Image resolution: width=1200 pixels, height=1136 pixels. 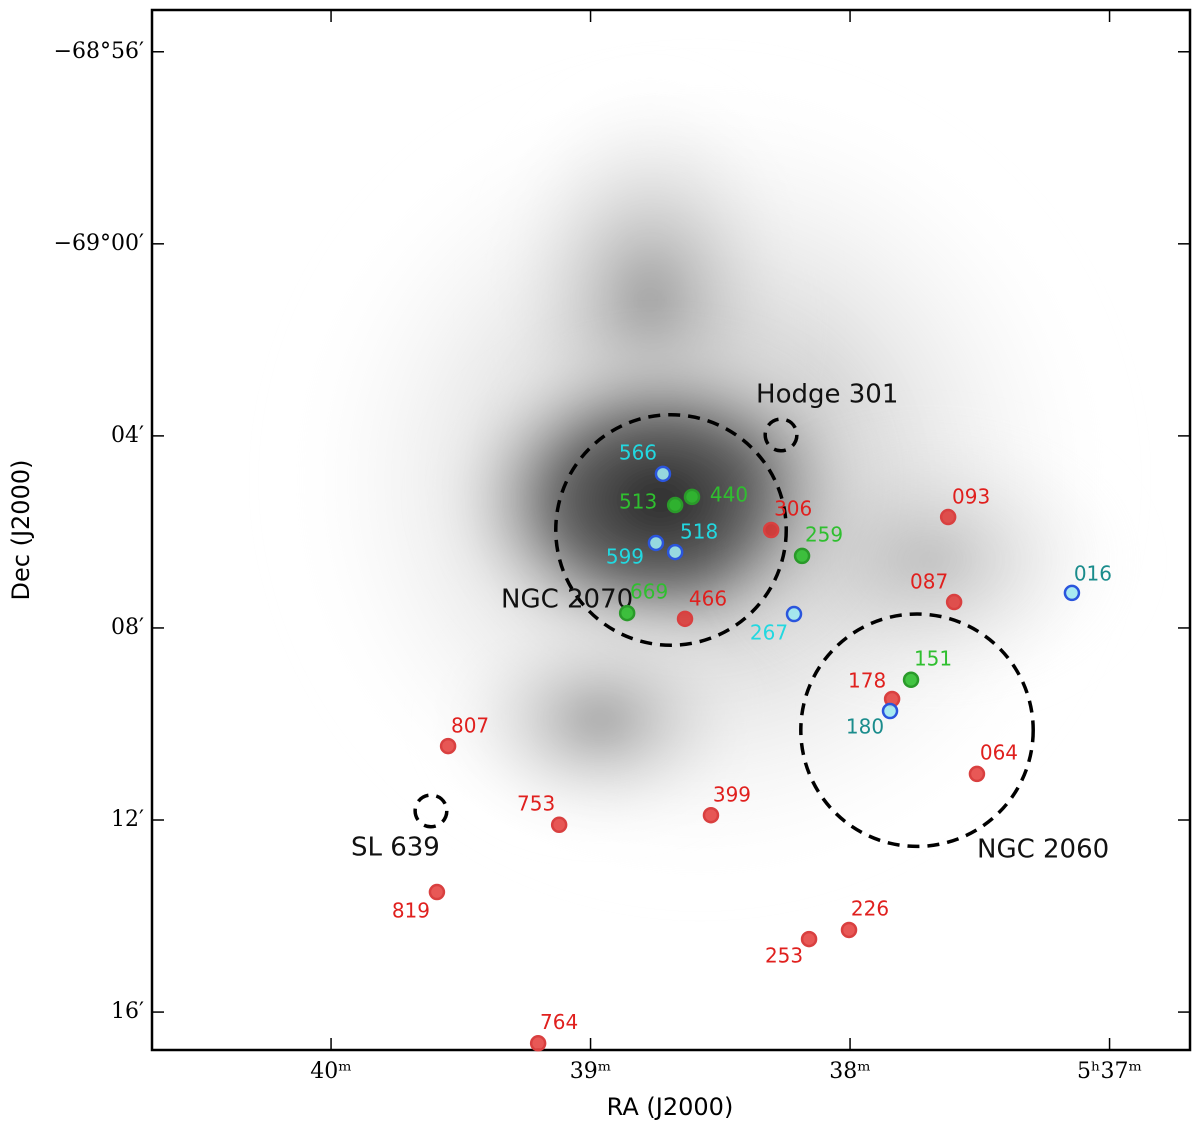 What do you see at coordinates (971, 497) in the screenshot?
I see `source-label: 093` at bounding box center [971, 497].